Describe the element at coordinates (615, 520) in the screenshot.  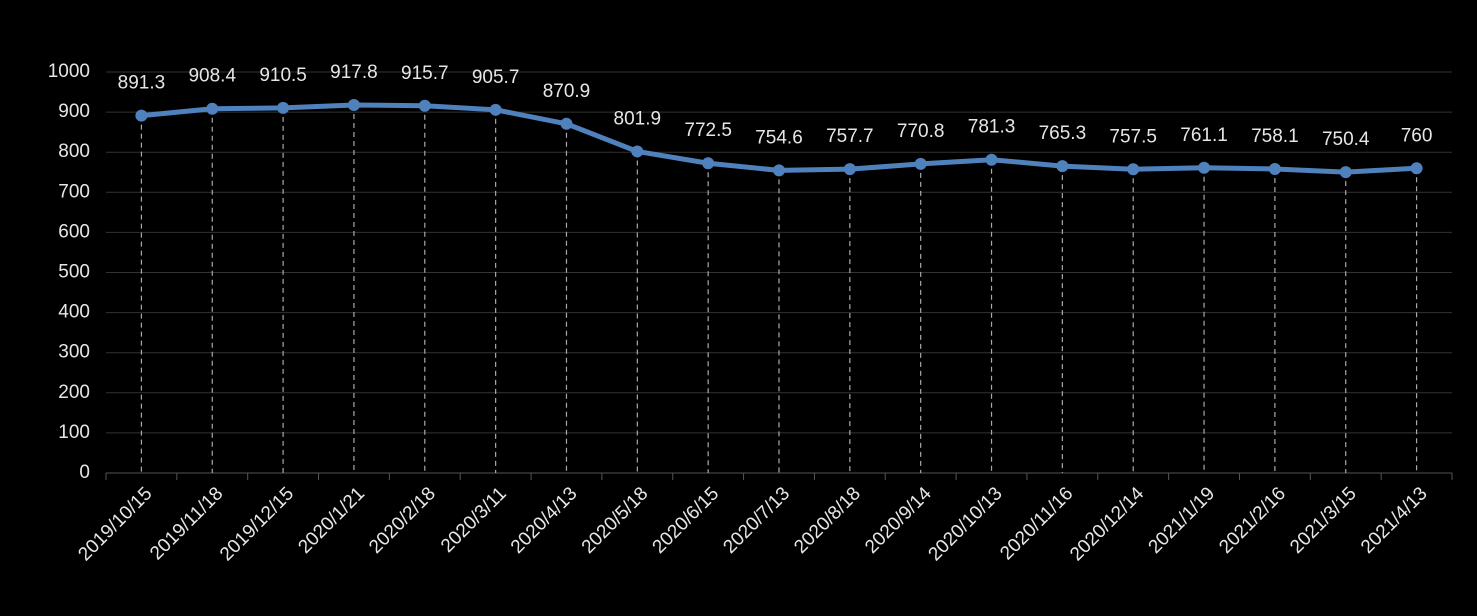
I see `x-tick-label: 2020/5/18` at that location.